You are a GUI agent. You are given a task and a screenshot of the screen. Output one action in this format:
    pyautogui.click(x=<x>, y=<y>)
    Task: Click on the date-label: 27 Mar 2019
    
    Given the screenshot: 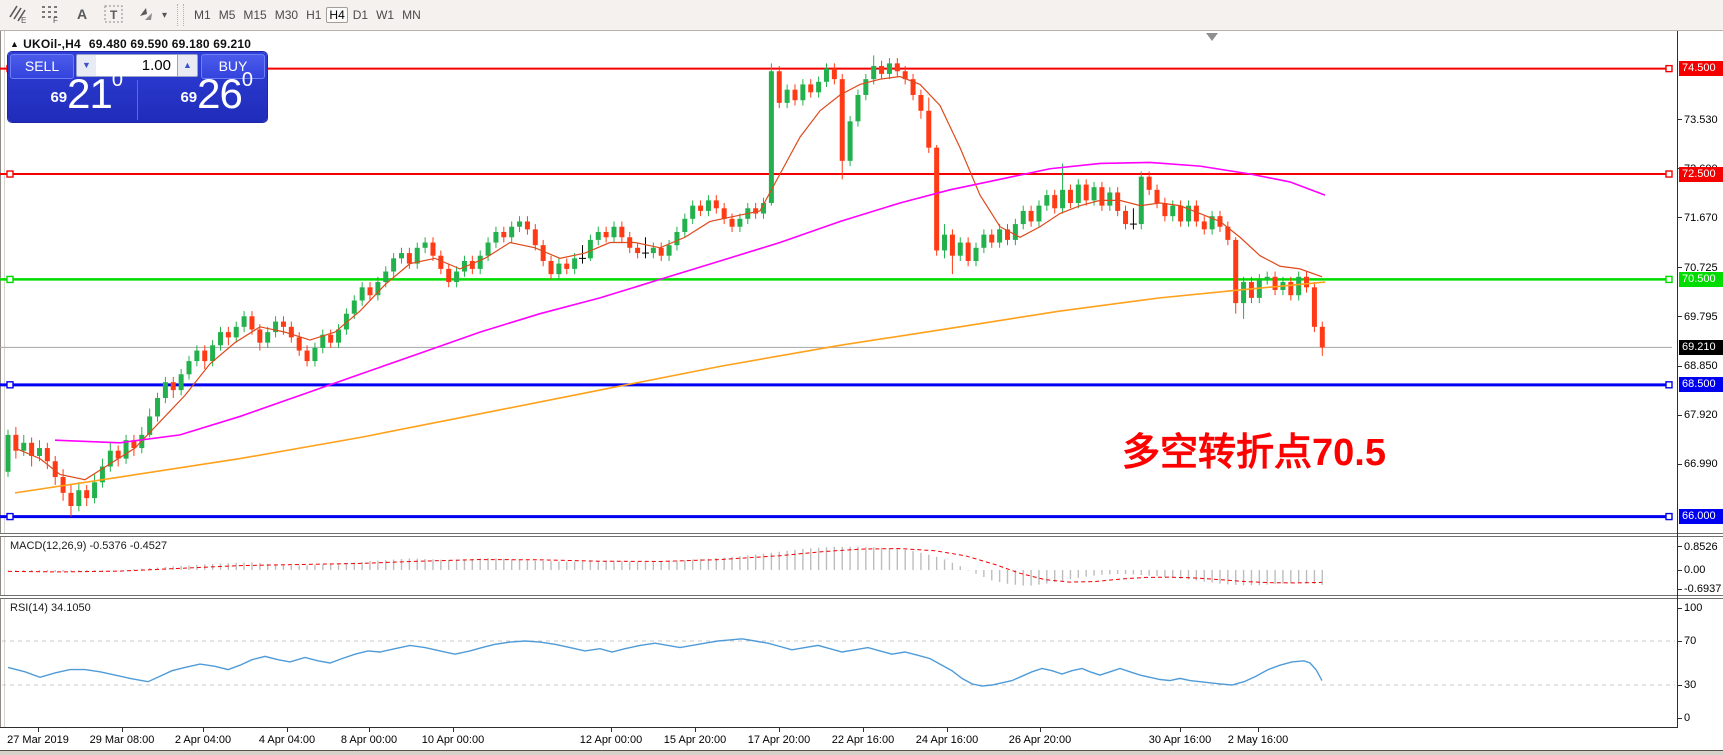 What is the action you would take?
    pyautogui.click(x=38, y=740)
    